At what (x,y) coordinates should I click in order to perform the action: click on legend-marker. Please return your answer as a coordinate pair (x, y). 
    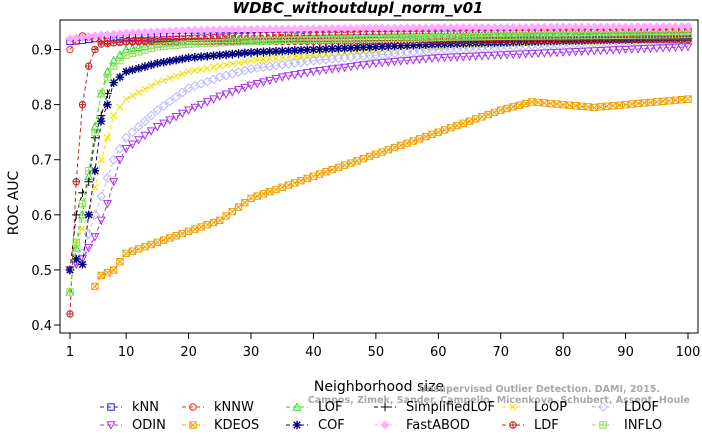
    Looking at the image, I should click on (193, 407).